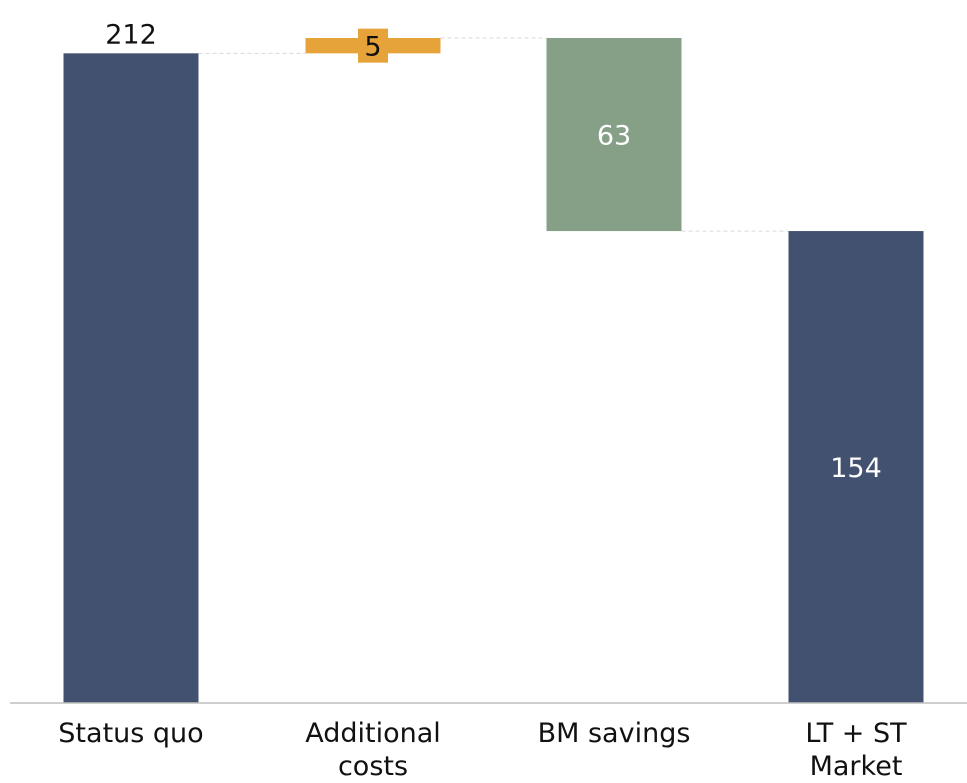 The width and height of the screenshot is (967, 783). What do you see at coordinates (373, 766) in the screenshot?
I see `category-label: costs` at bounding box center [373, 766].